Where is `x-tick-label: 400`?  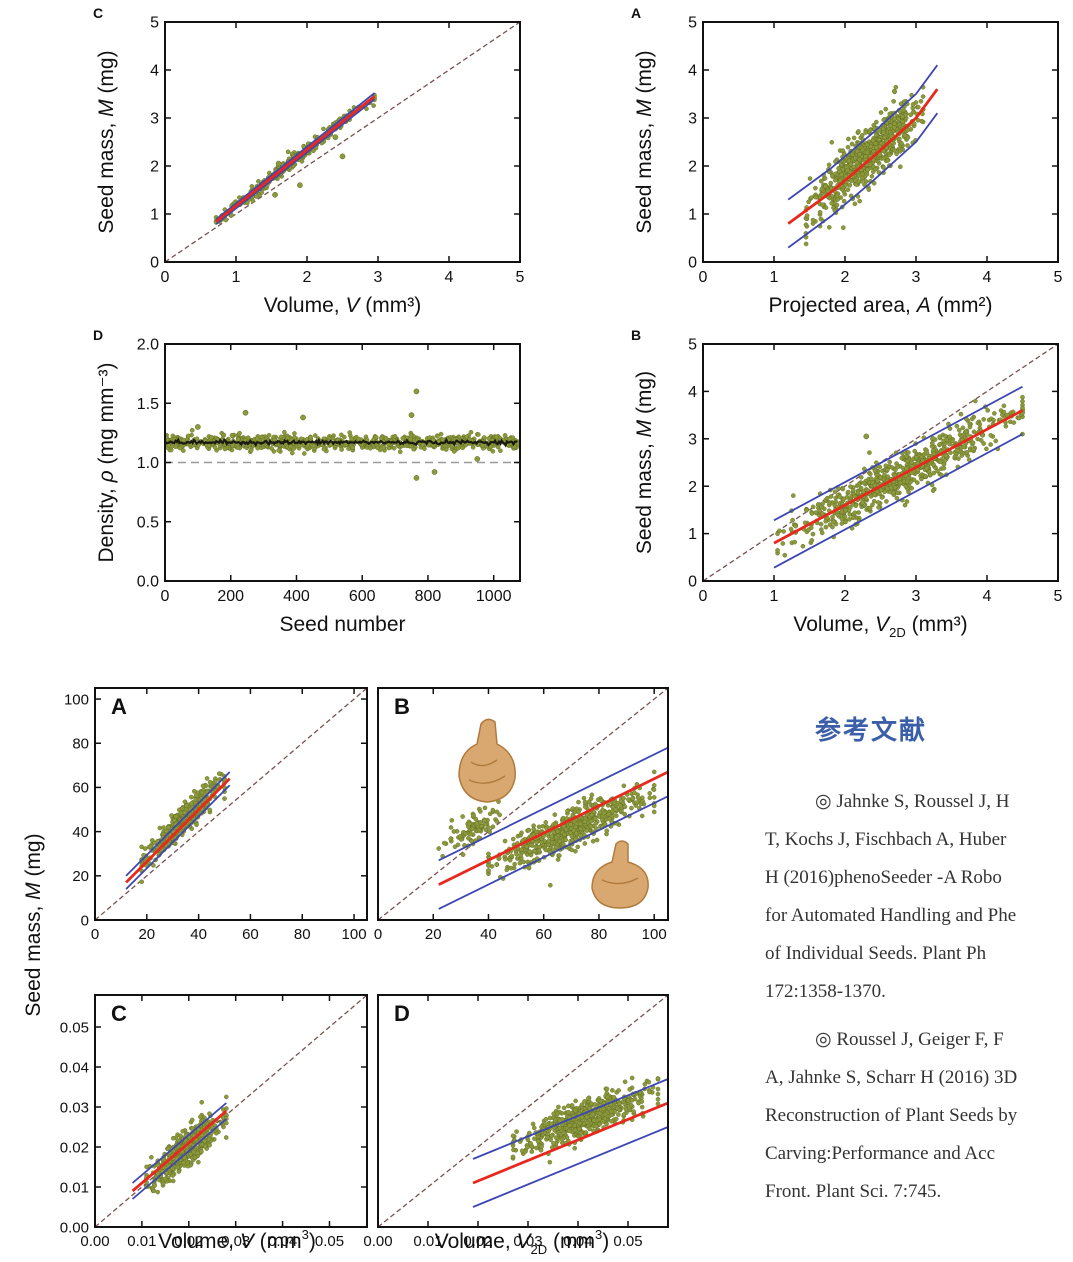
x-tick-label: 400 is located at coordinates (296, 596).